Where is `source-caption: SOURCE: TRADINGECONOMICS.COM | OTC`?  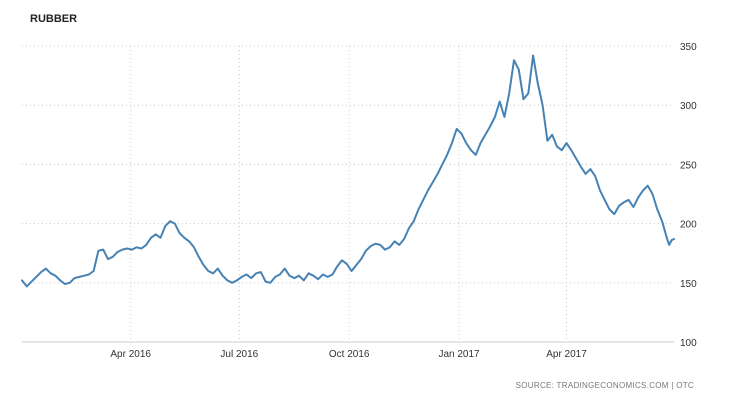
source-caption: SOURCE: TRADINGECONOMICS.COM | OTC is located at coordinates (605, 385).